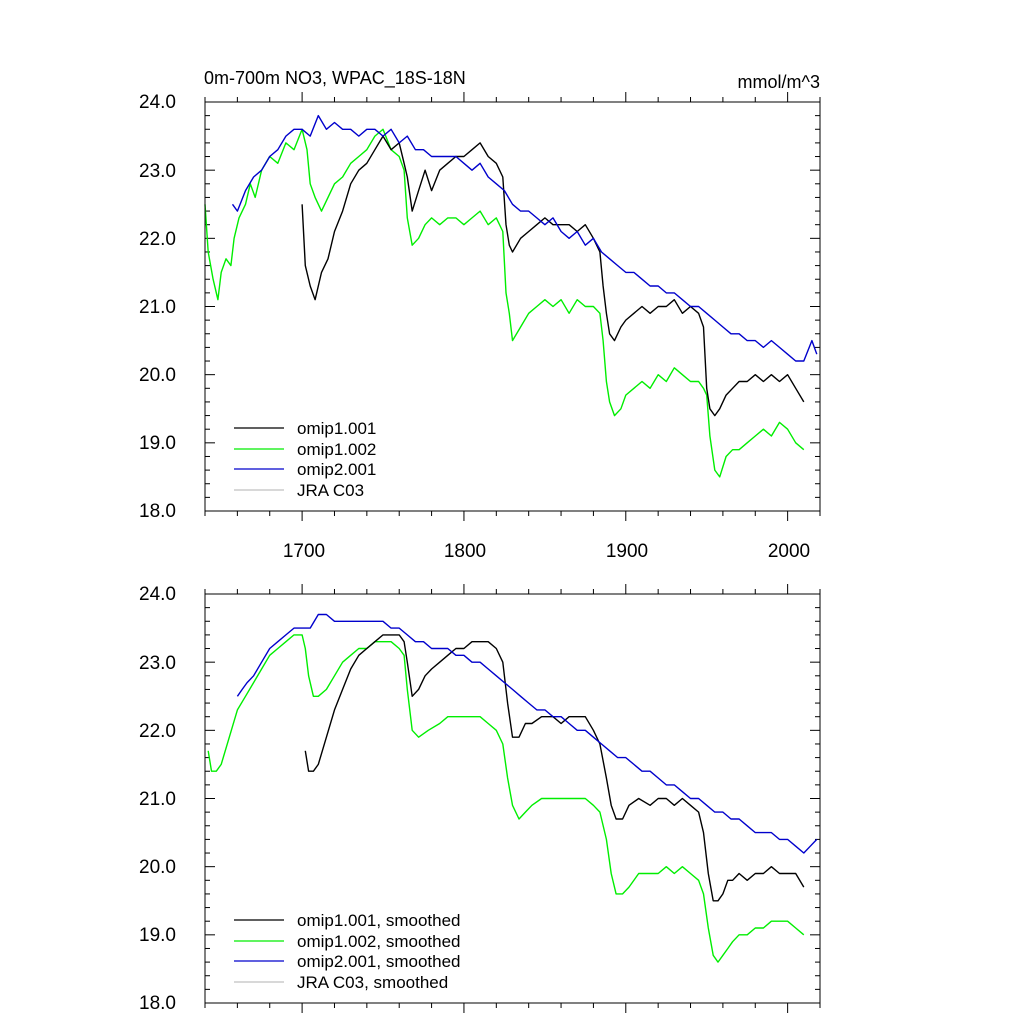 The width and height of the screenshot is (1024, 1029). Describe the element at coordinates (330, 490) in the screenshot. I see `legend-label: JRA C03` at that location.